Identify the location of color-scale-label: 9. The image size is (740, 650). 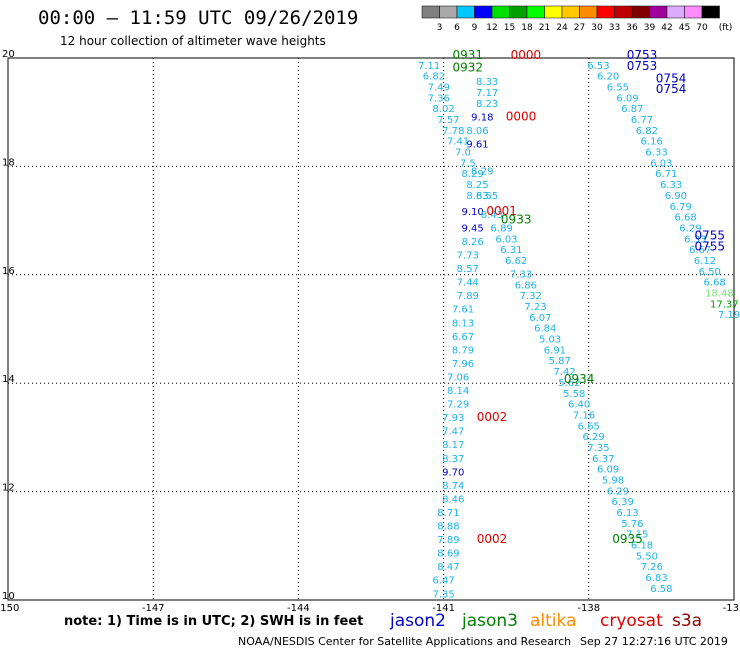
(475, 28).